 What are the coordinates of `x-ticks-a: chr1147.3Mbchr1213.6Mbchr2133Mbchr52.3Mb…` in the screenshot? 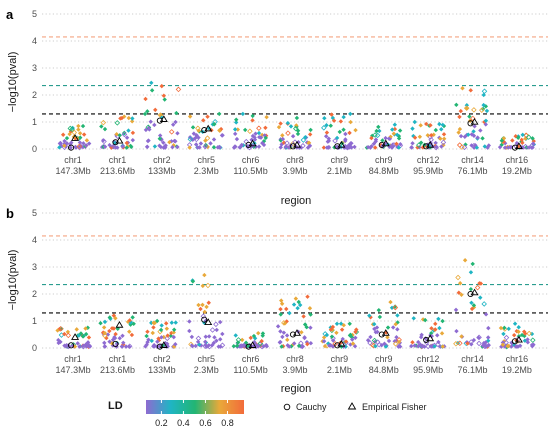 It's located at (294, 165).